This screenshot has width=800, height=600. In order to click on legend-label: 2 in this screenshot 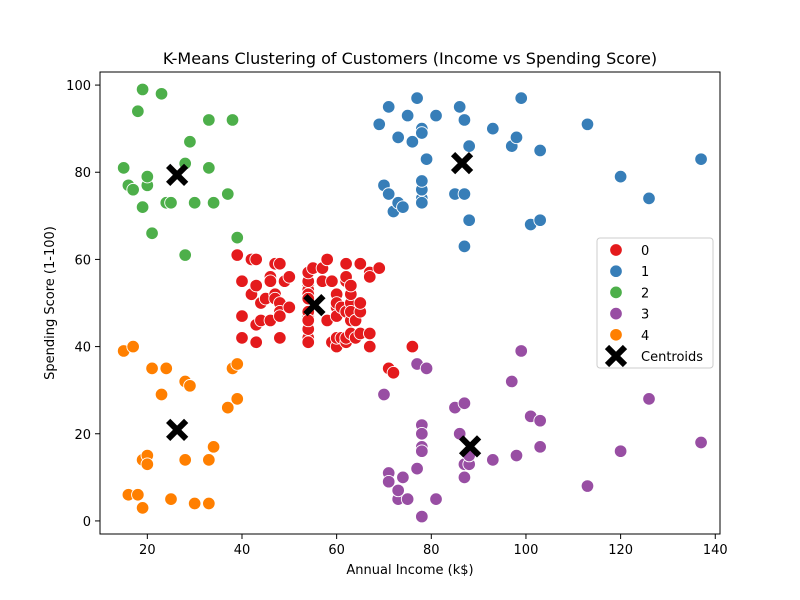, I will do `click(645, 293)`.